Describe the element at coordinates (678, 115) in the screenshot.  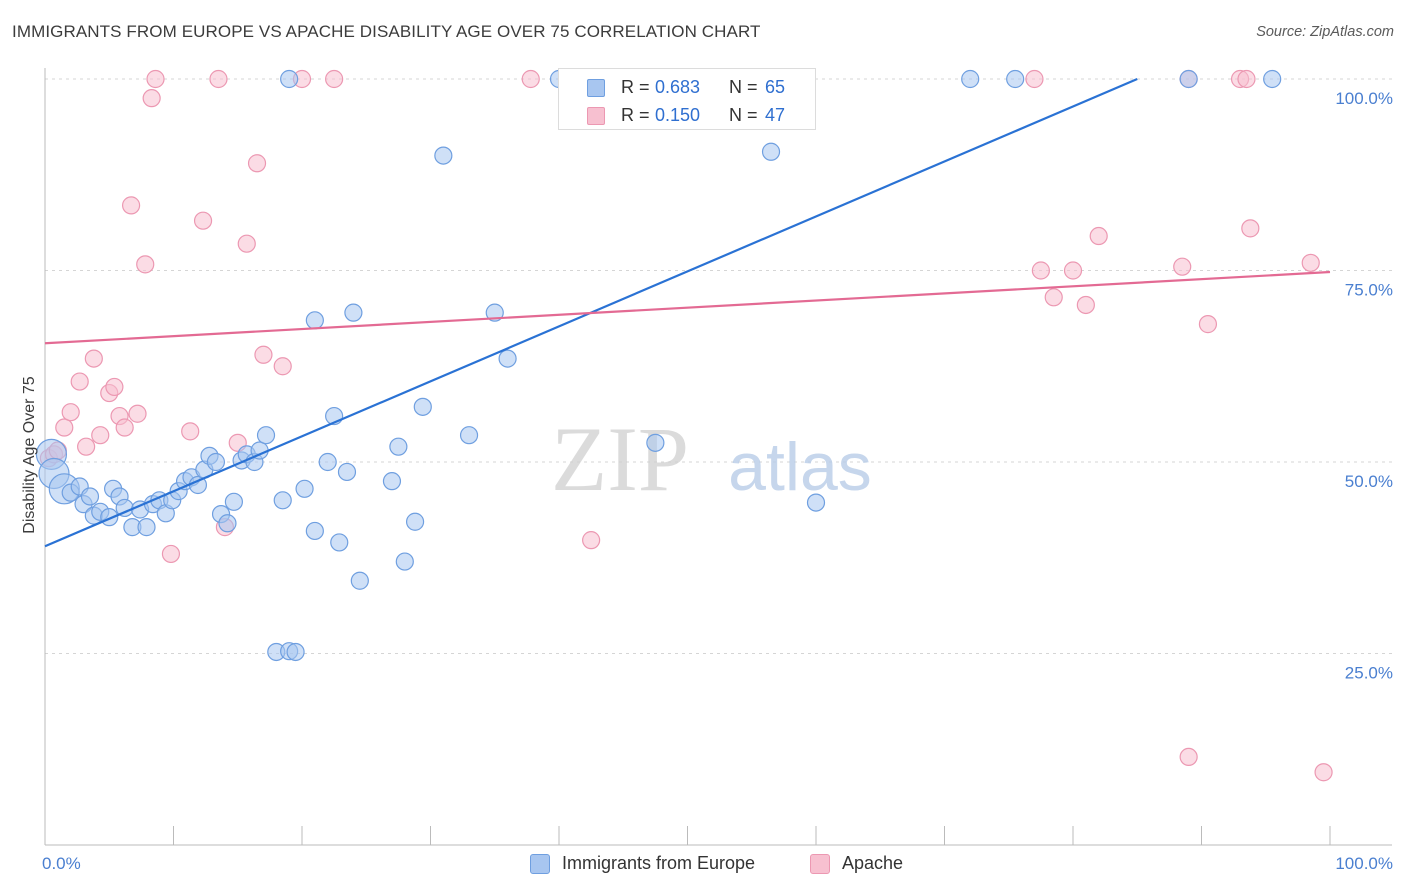
I see `legend-r-value: 0.150` at that location.